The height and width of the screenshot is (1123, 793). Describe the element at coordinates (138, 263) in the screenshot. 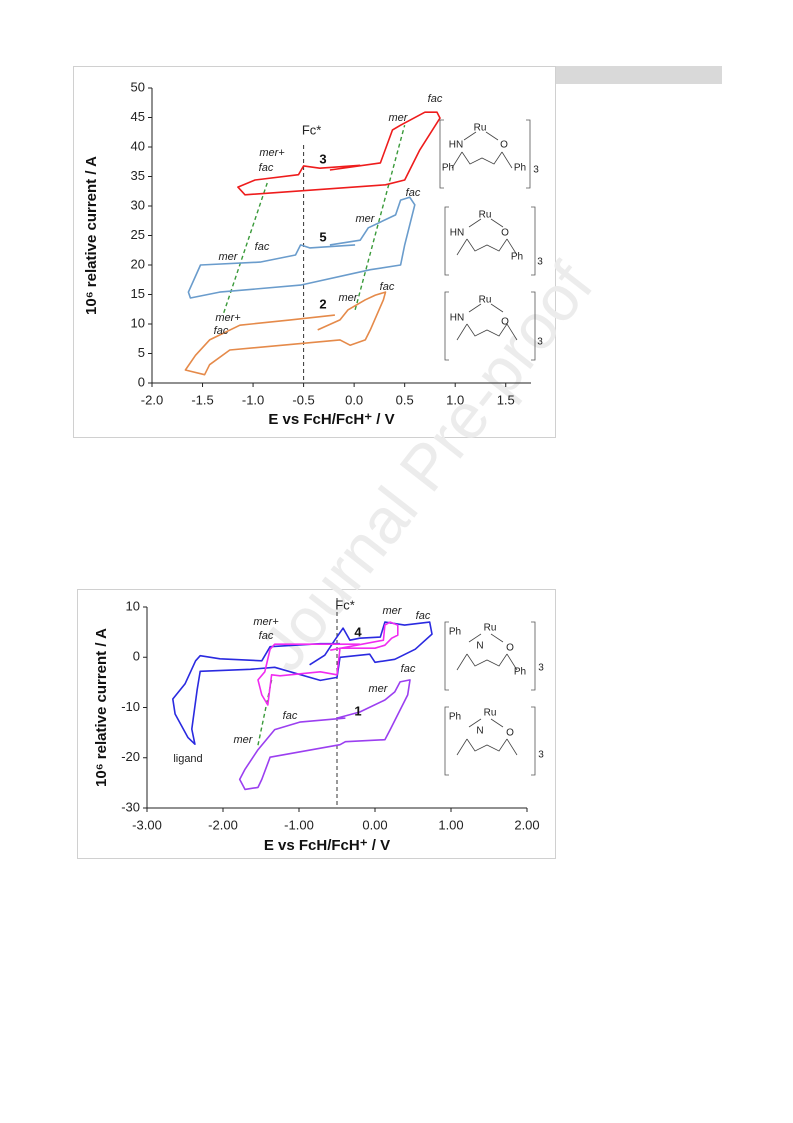

I see `y-tick-label: 20` at that location.